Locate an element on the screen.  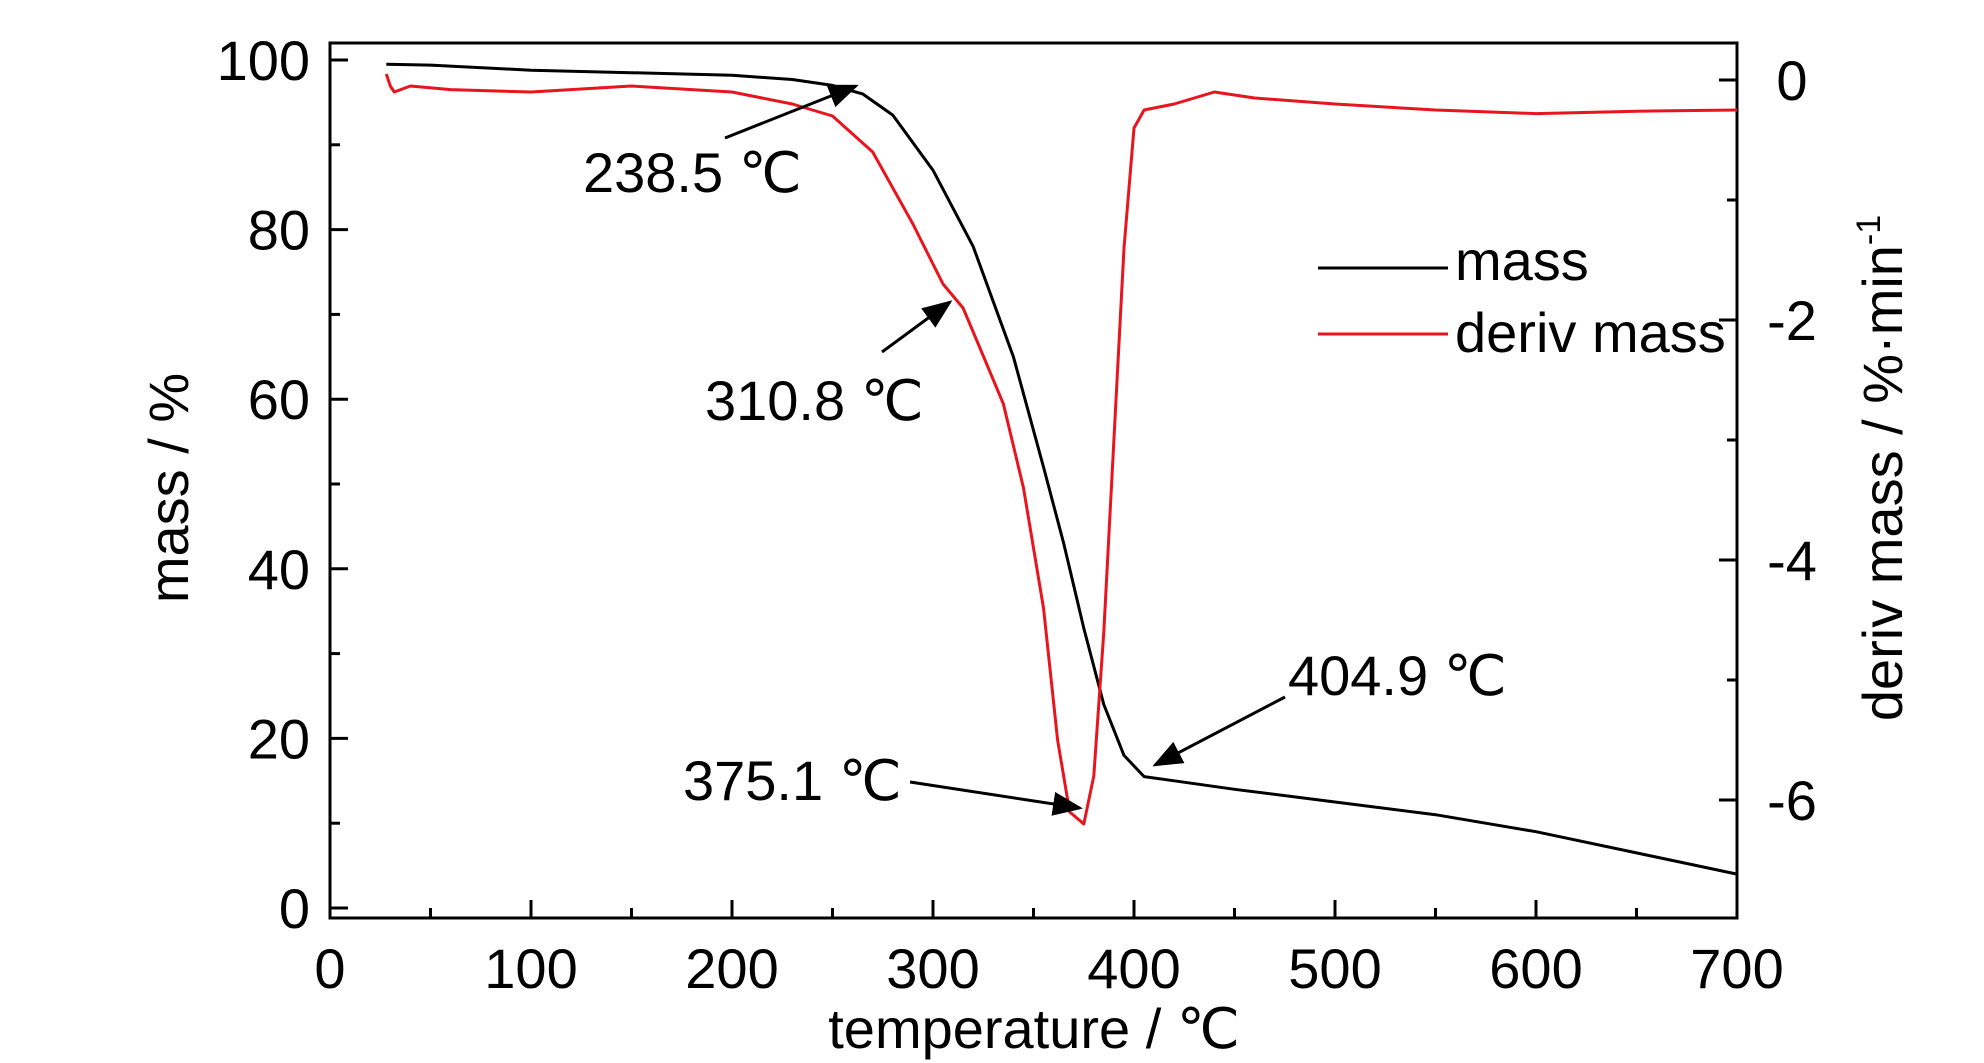
y-left-axis-ticks: 0 20 40 60 80 100 is located at coordinates (282, 484).